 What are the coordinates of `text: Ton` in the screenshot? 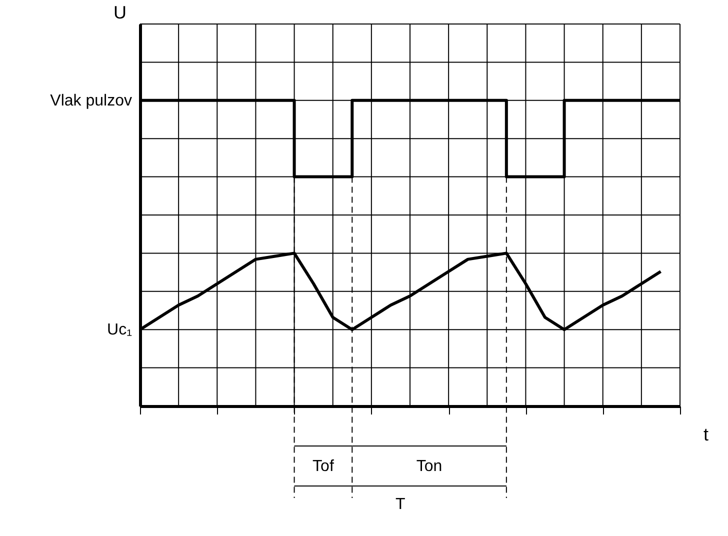 It's located at (429, 466).